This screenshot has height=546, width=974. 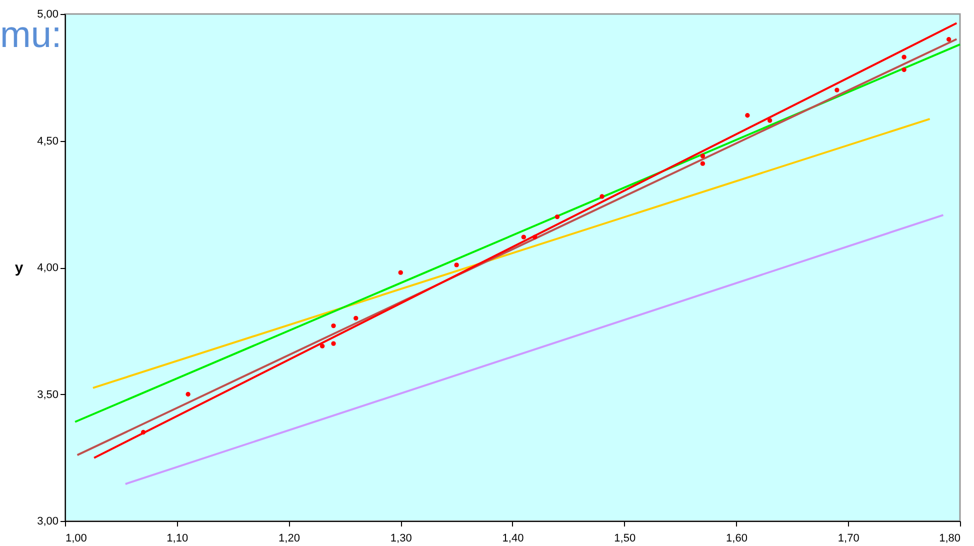 I want to click on x-tick-label: 1,30, so click(x=401, y=538).